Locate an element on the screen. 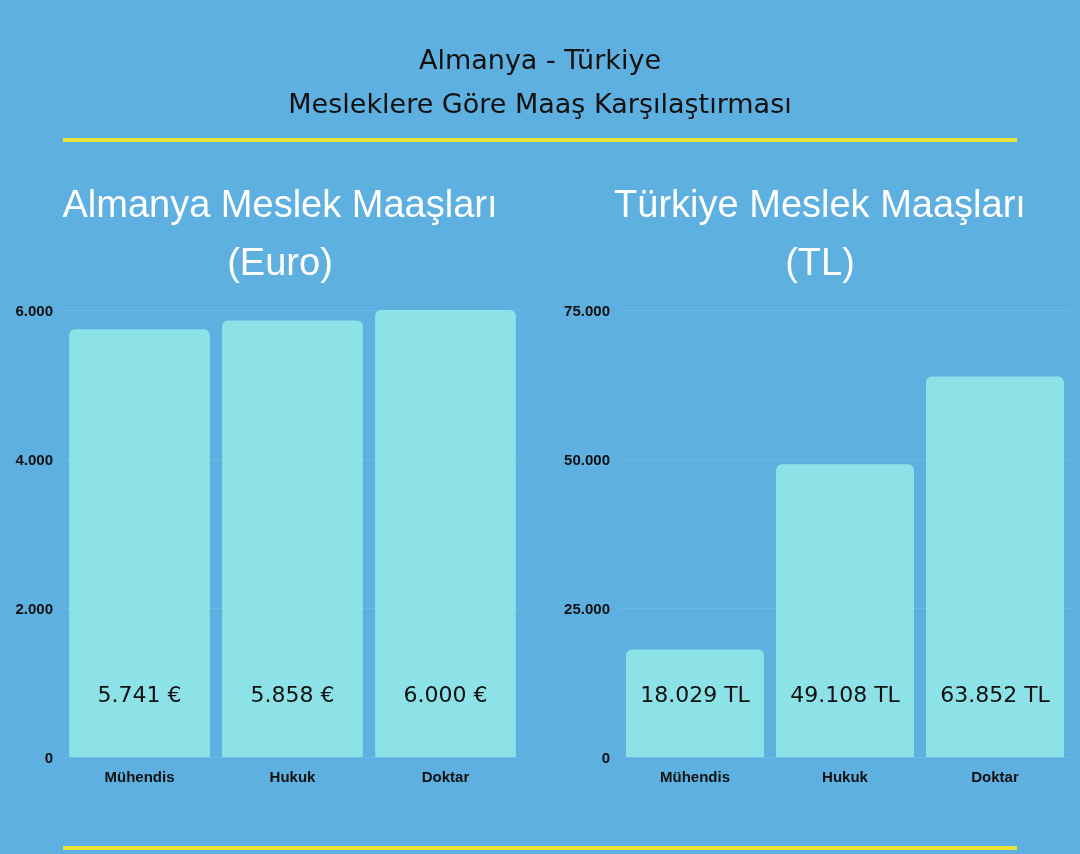  y-tick-label: 25.000 is located at coordinates (587, 608).